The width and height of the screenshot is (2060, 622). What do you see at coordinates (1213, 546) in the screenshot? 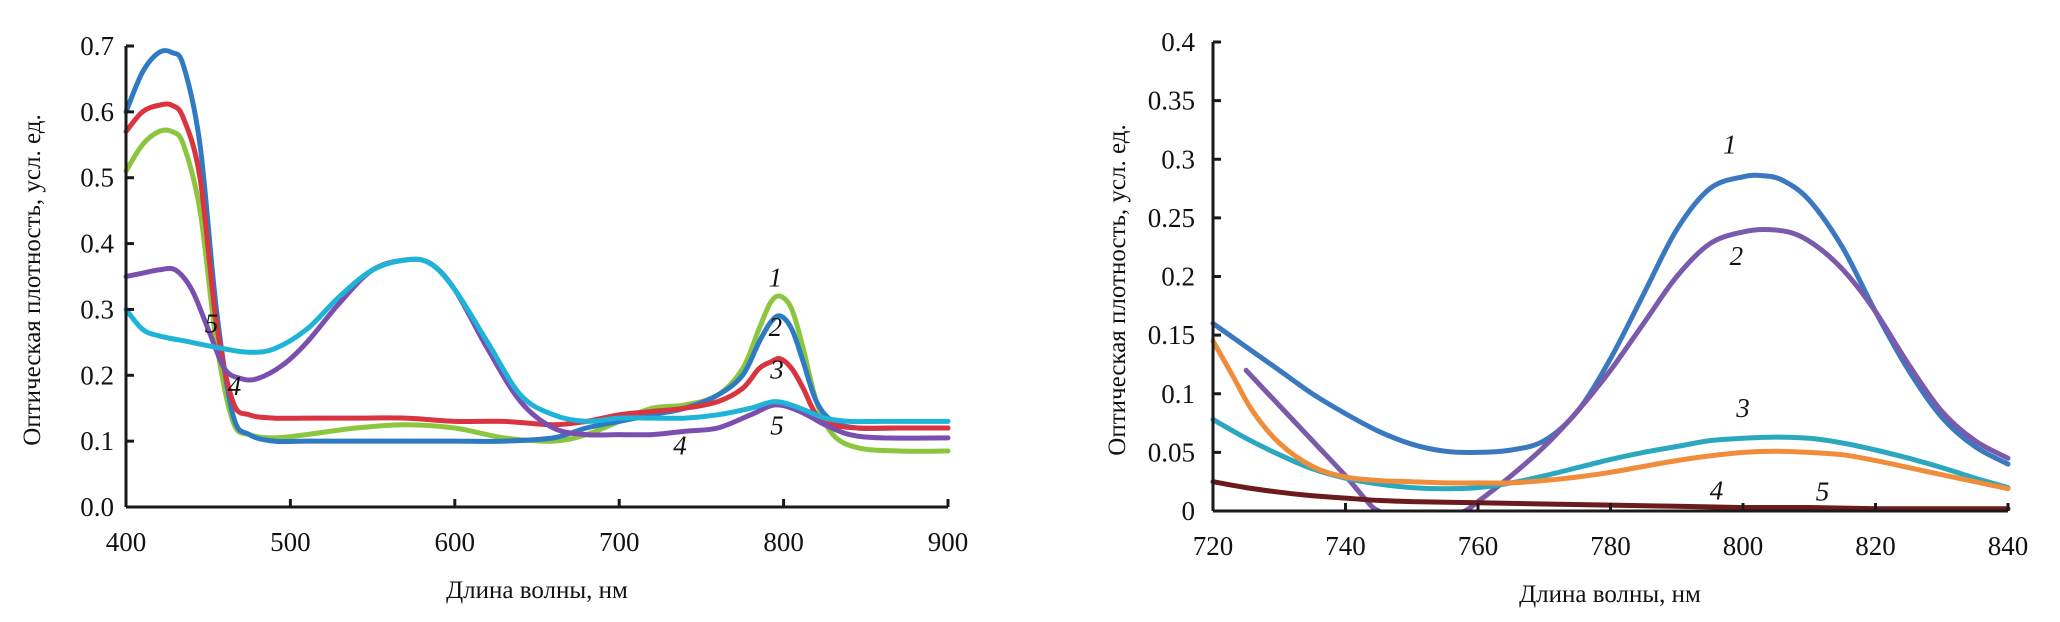
I see `right-x-tick-label: 720` at bounding box center [1213, 546].